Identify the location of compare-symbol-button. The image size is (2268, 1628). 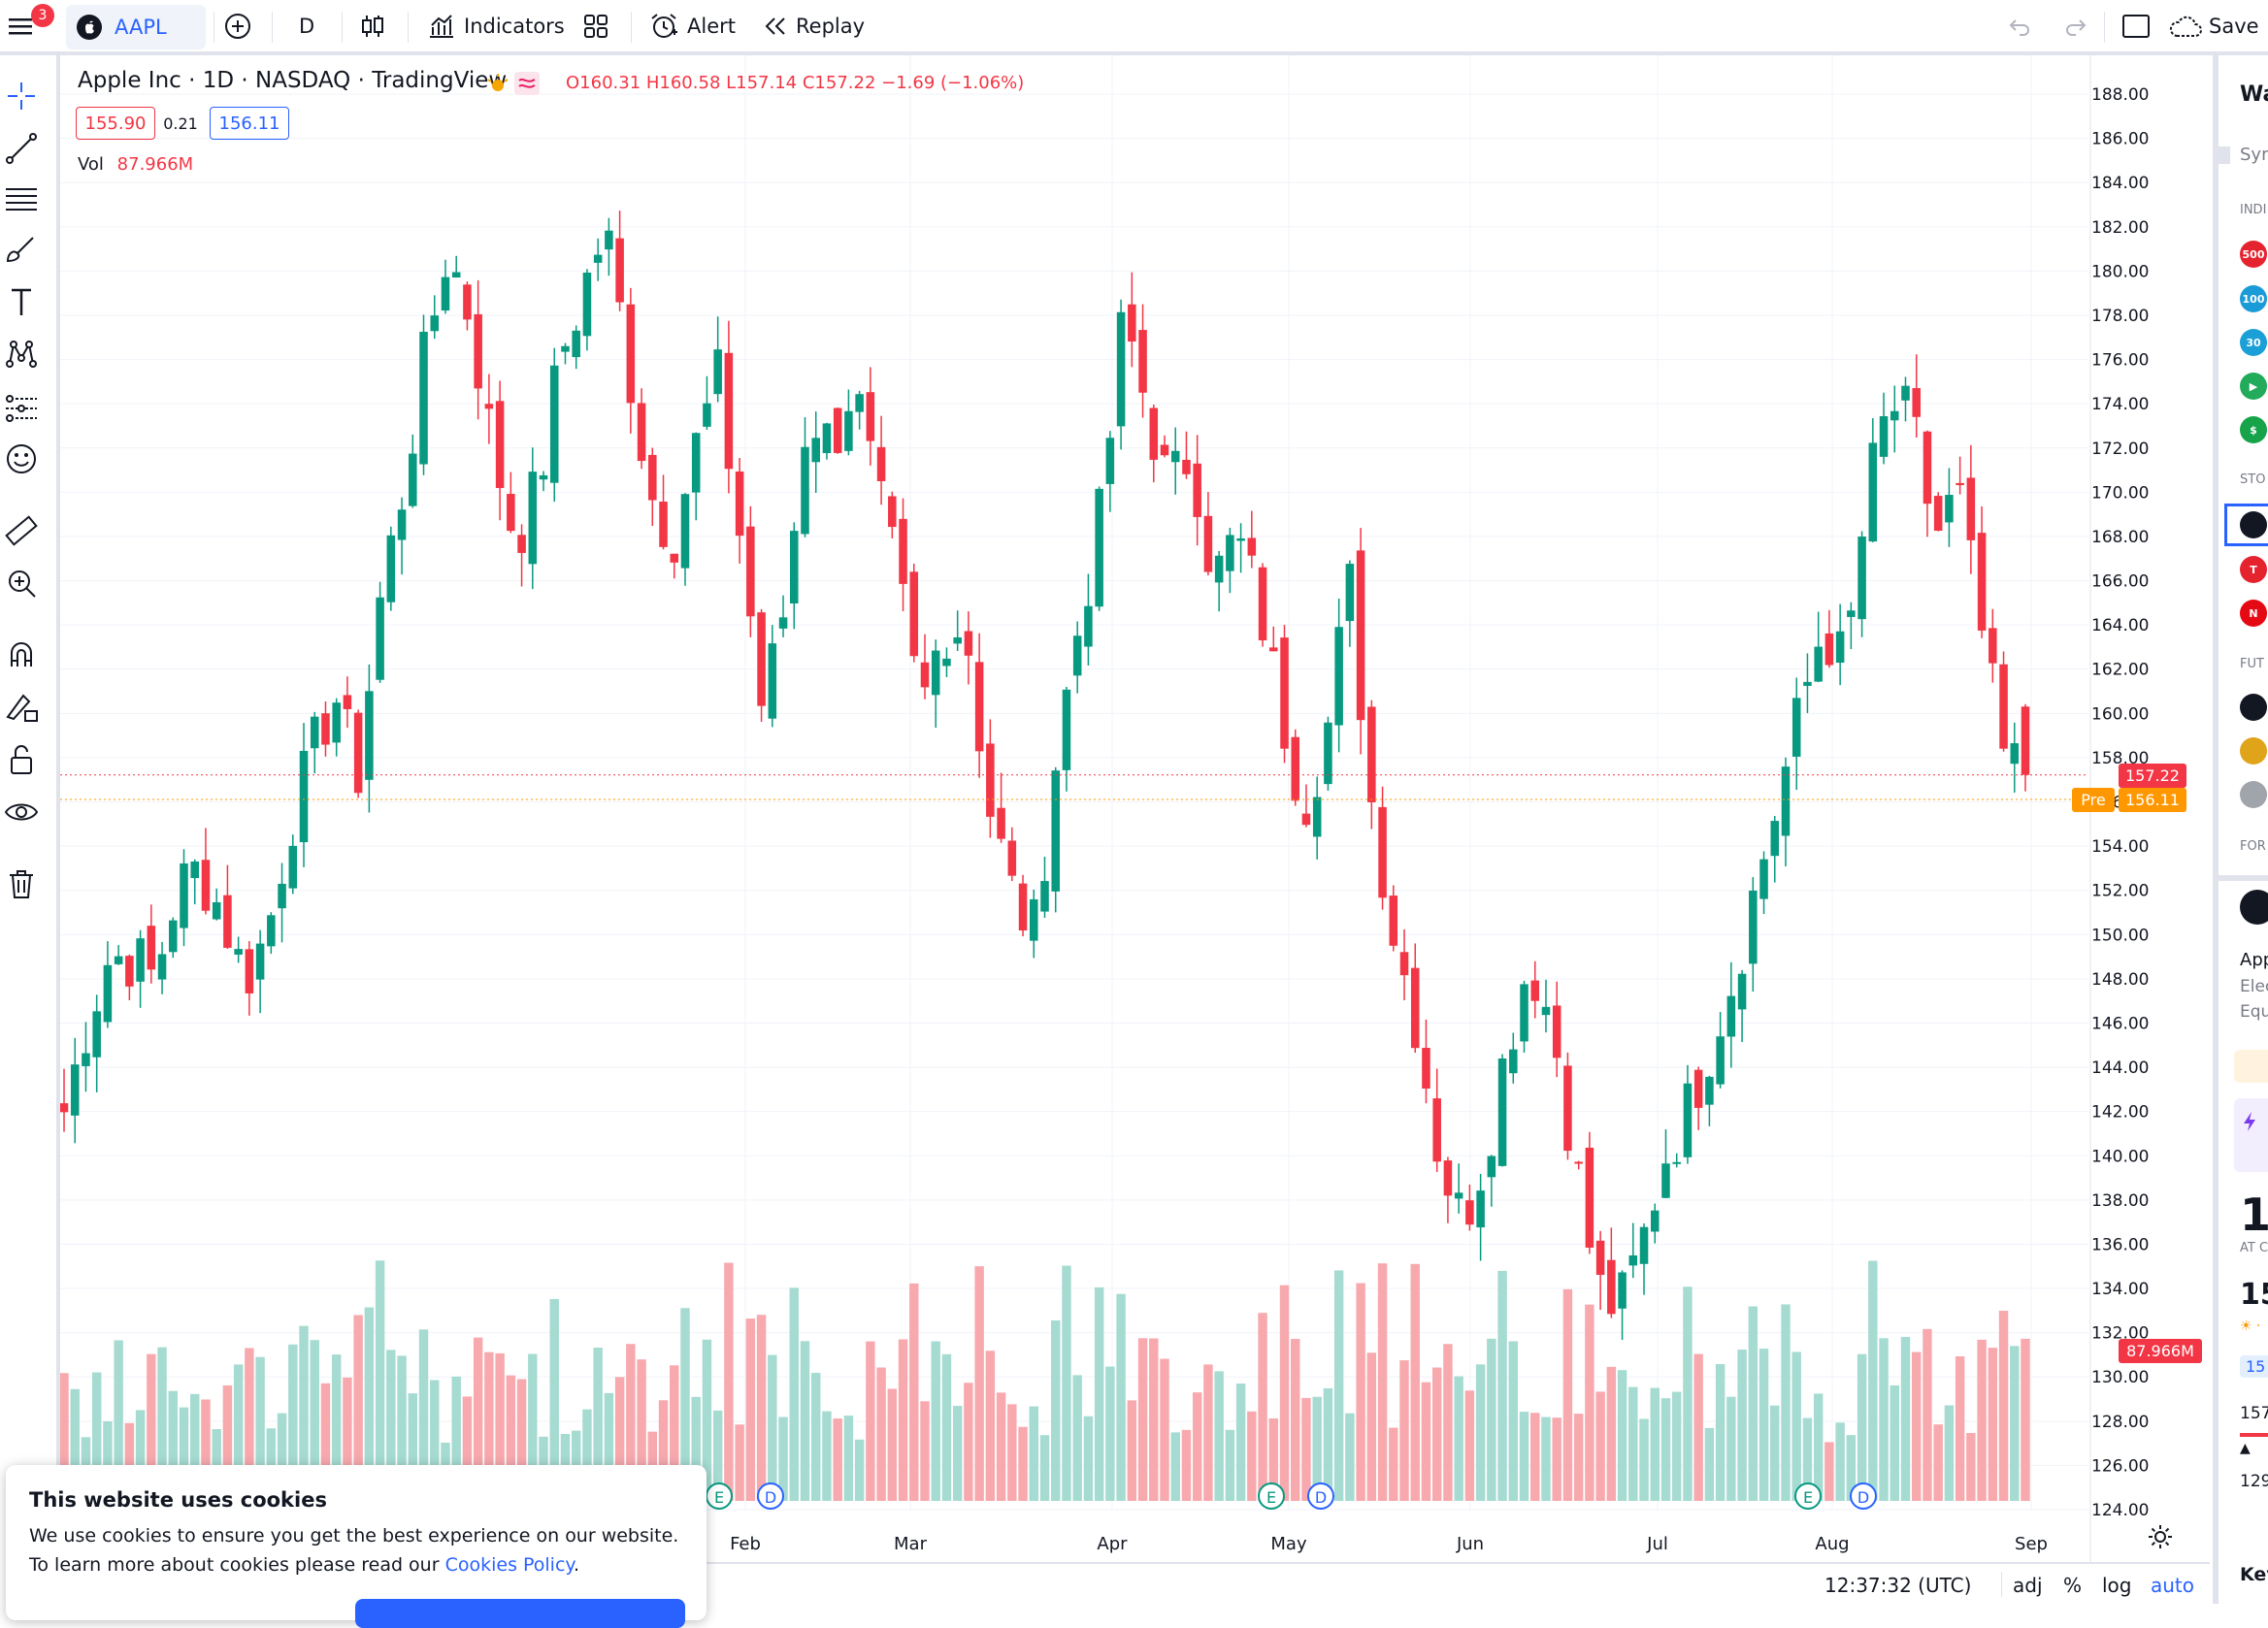
(238, 26).